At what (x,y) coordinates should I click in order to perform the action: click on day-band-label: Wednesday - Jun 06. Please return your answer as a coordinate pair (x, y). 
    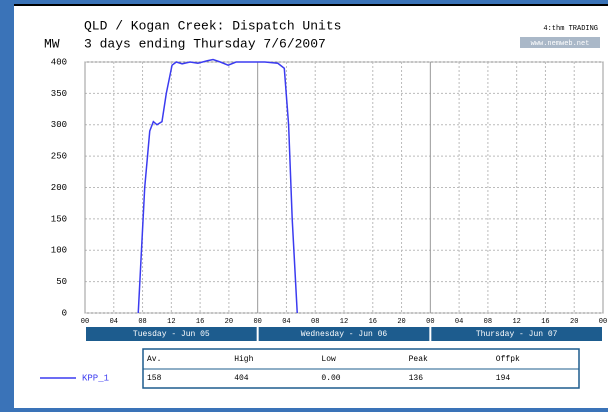
    Looking at the image, I should click on (344, 334).